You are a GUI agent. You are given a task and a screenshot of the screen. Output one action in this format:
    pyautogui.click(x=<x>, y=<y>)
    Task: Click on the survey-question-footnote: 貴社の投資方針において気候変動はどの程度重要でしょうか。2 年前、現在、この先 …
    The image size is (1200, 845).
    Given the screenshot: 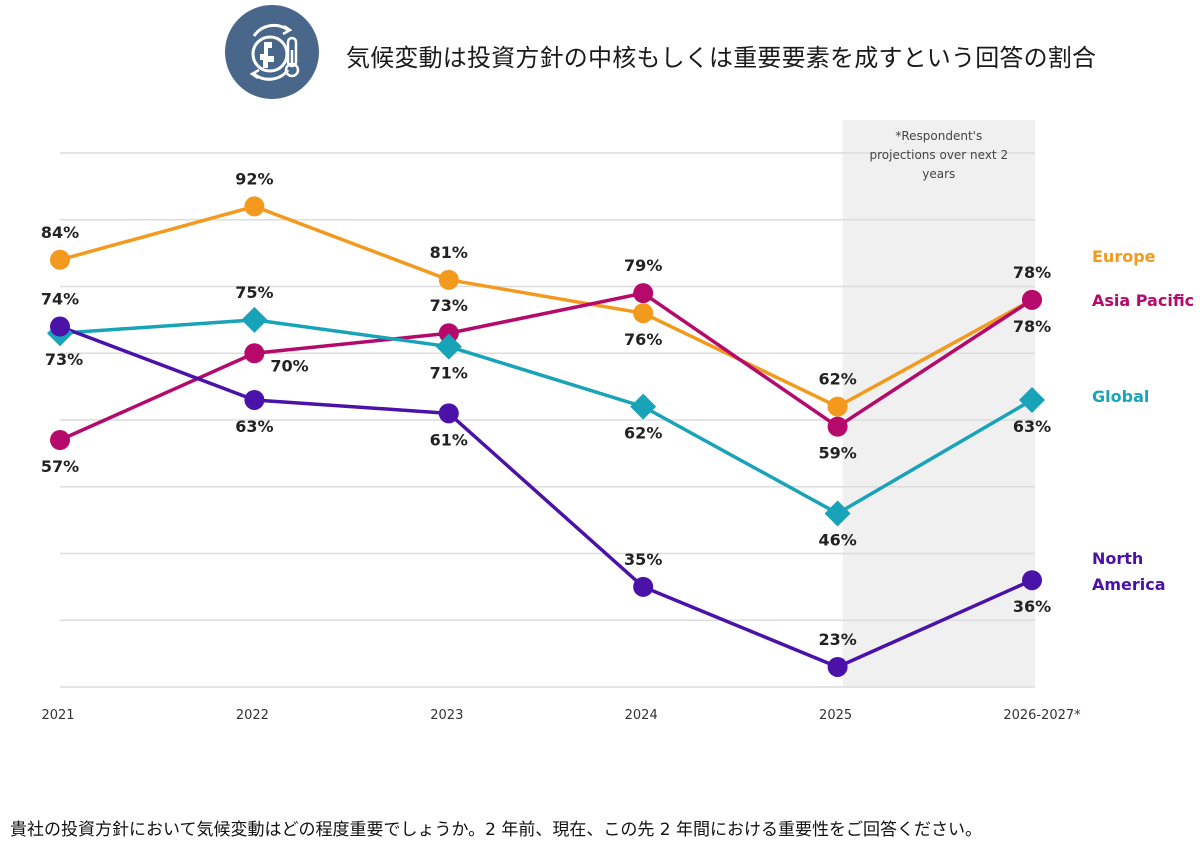 What is the action you would take?
    pyautogui.click(x=496, y=830)
    